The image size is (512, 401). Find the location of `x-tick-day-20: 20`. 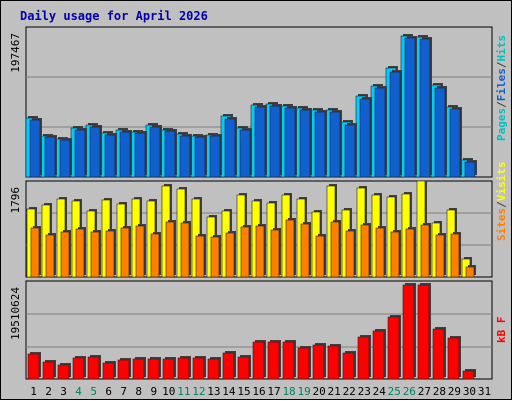

x-tick-day-20: 20 is located at coordinates (319, 391).